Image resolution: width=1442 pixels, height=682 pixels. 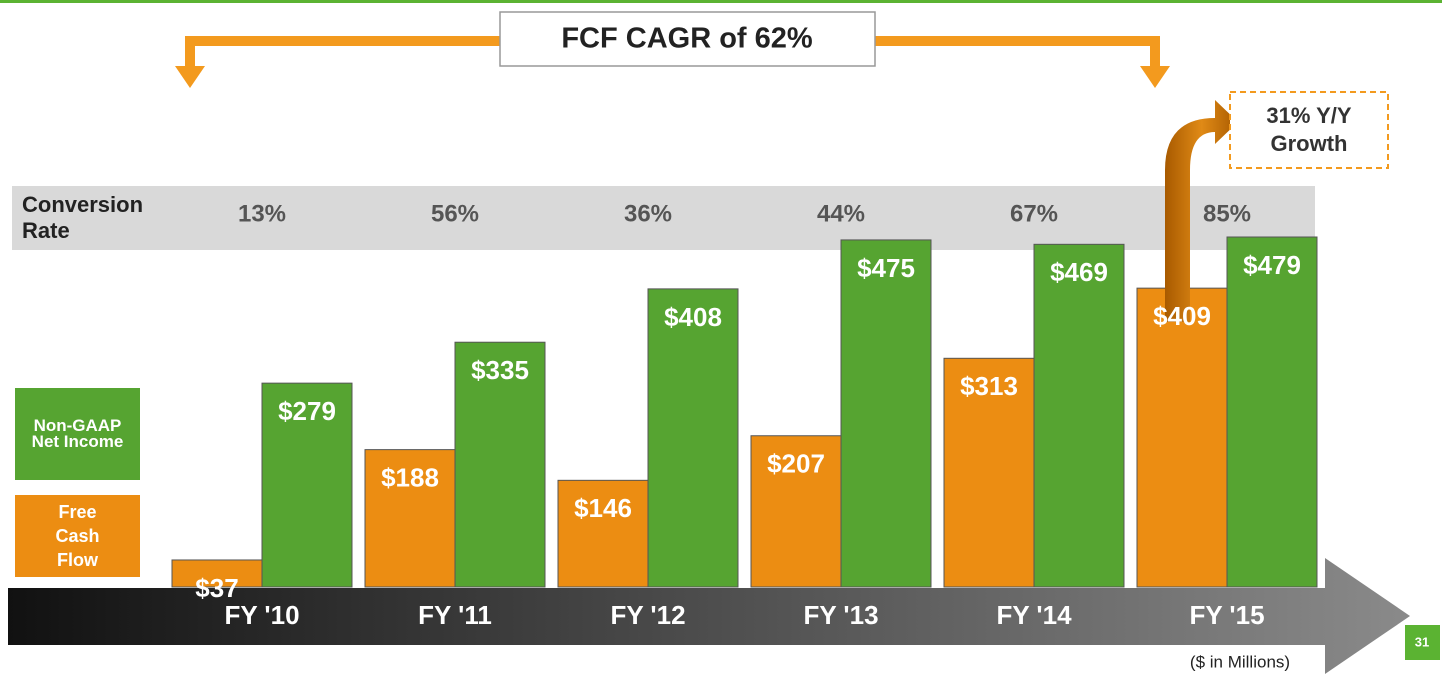 I want to click on cagr-bracket, so click(x=672, y=62).